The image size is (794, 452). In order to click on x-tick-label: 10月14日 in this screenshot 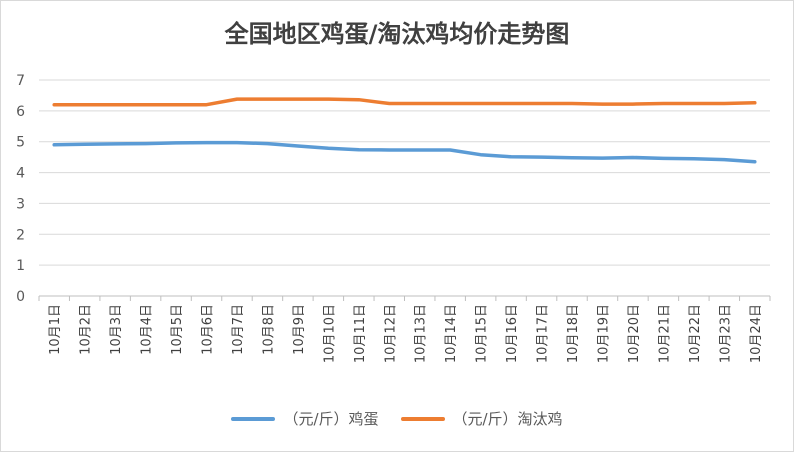, I will do `click(451, 333)`.